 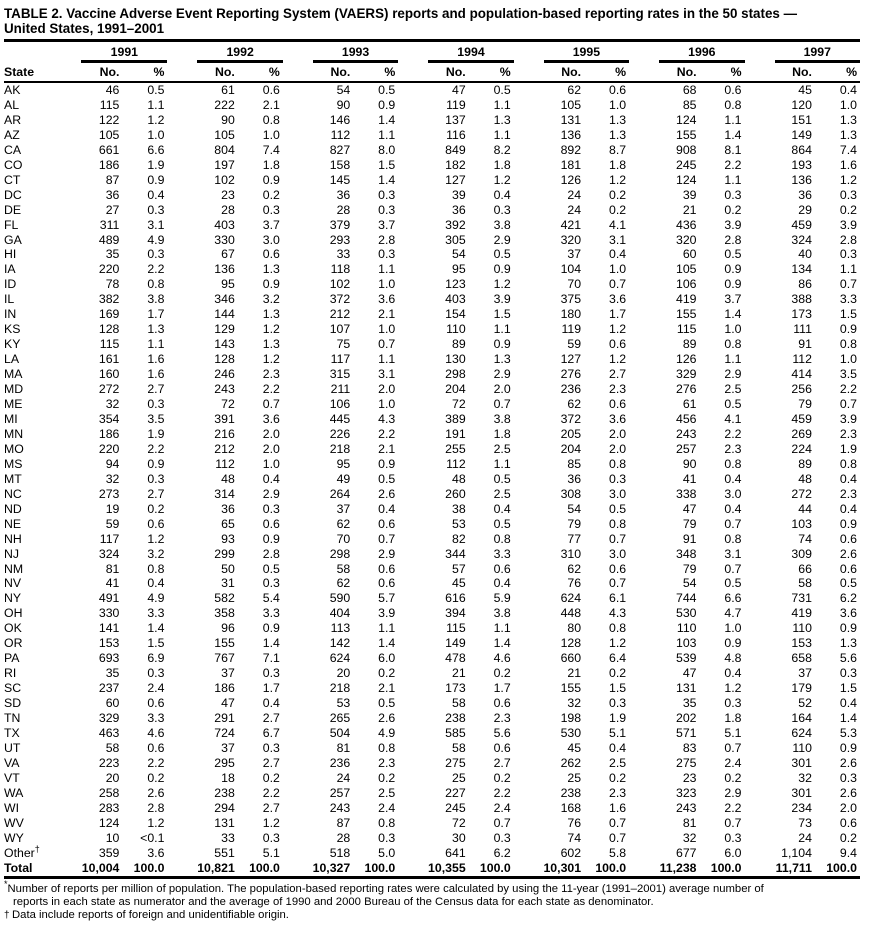 I want to click on percent-cell: 3.9, so click(x=502, y=299).